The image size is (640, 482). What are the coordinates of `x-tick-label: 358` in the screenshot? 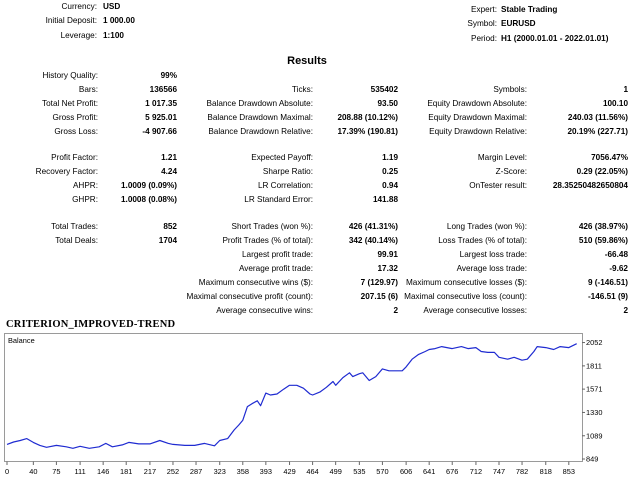 It's located at (243, 471).